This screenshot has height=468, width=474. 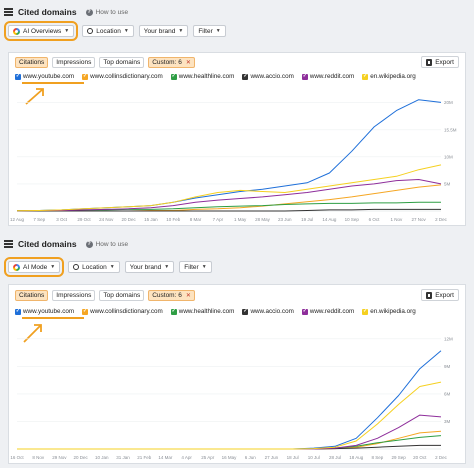 I want to click on x-tick-label: 1 May, so click(x=240, y=219).